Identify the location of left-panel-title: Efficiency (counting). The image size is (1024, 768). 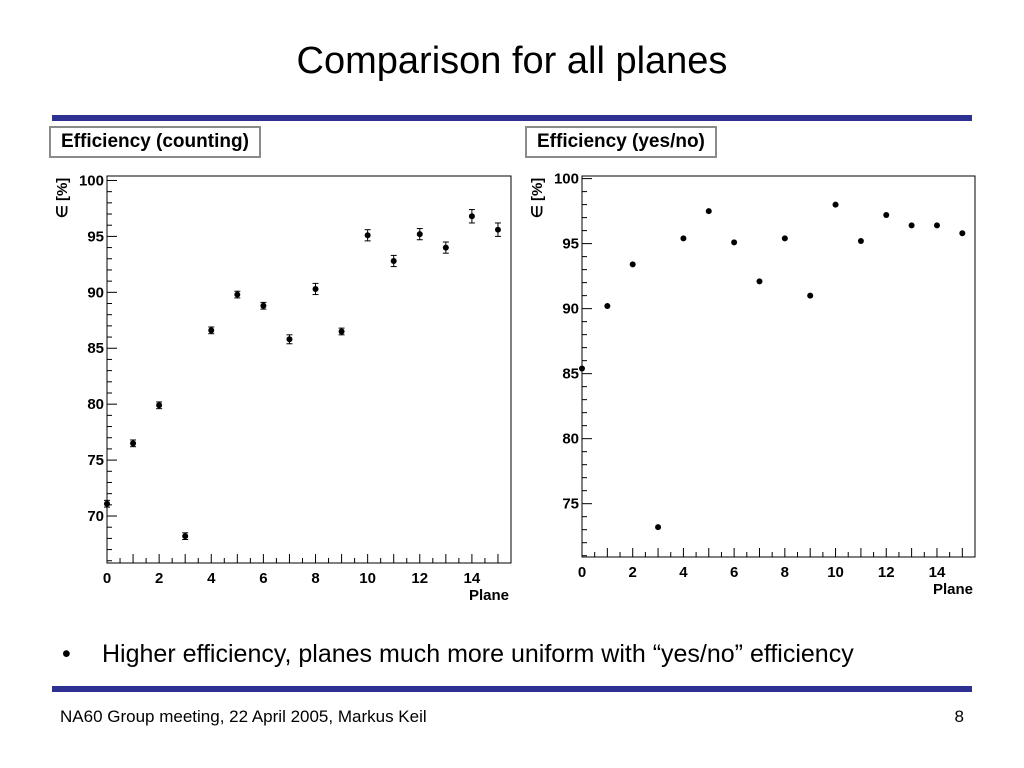
(155, 142).